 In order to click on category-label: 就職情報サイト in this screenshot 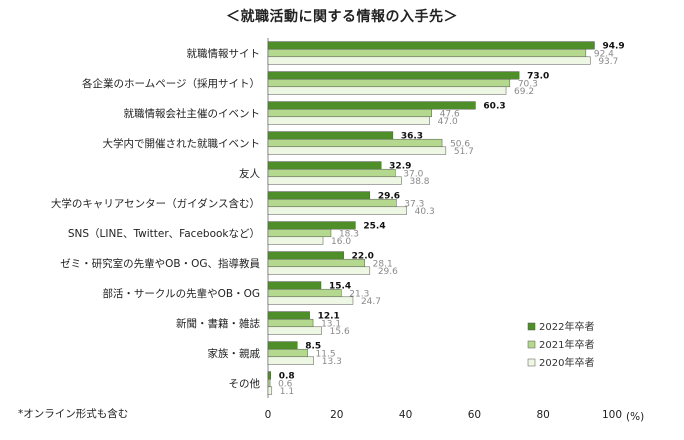, I will do `click(224, 53)`.